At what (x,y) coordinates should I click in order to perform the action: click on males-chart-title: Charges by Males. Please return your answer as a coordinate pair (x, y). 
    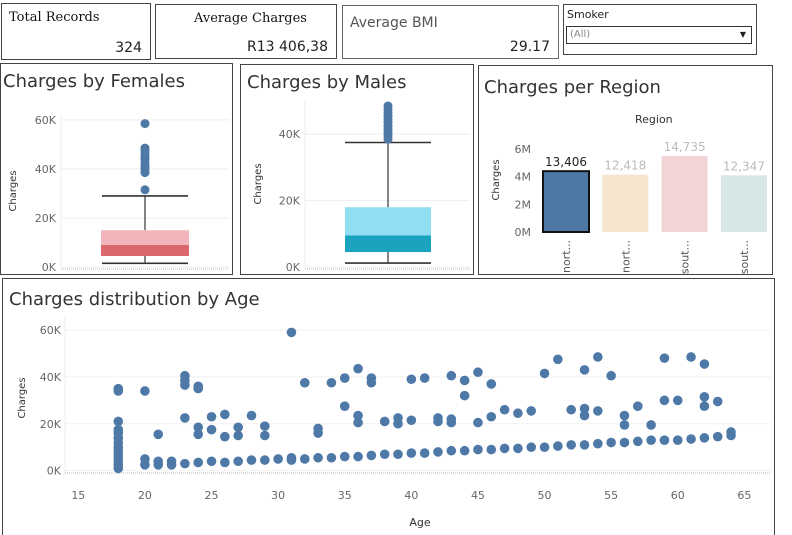
    Looking at the image, I should click on (327, 82).